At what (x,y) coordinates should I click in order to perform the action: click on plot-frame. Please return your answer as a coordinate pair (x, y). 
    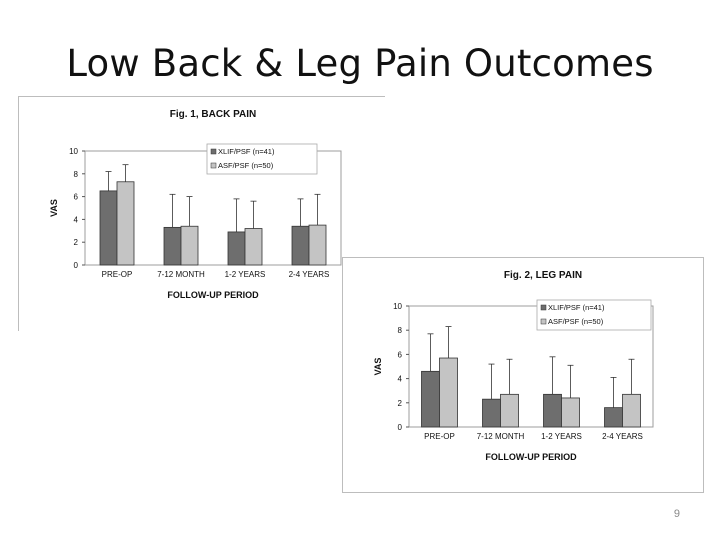
    Looking at the image, I should click on (531, 366).